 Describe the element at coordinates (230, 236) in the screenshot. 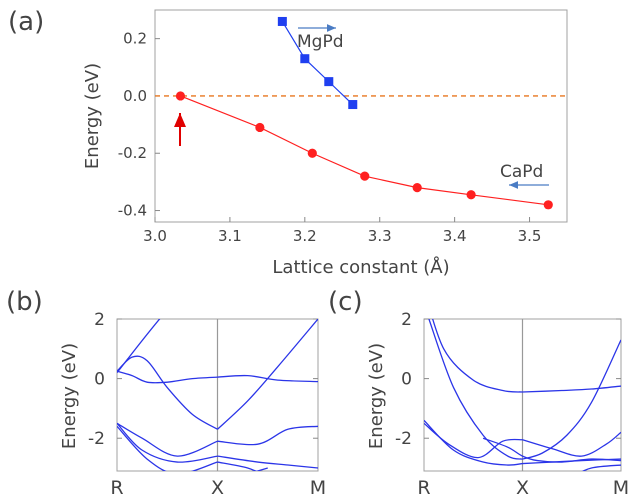

I see `panel-a-xtick-label: 3.1` at that location.